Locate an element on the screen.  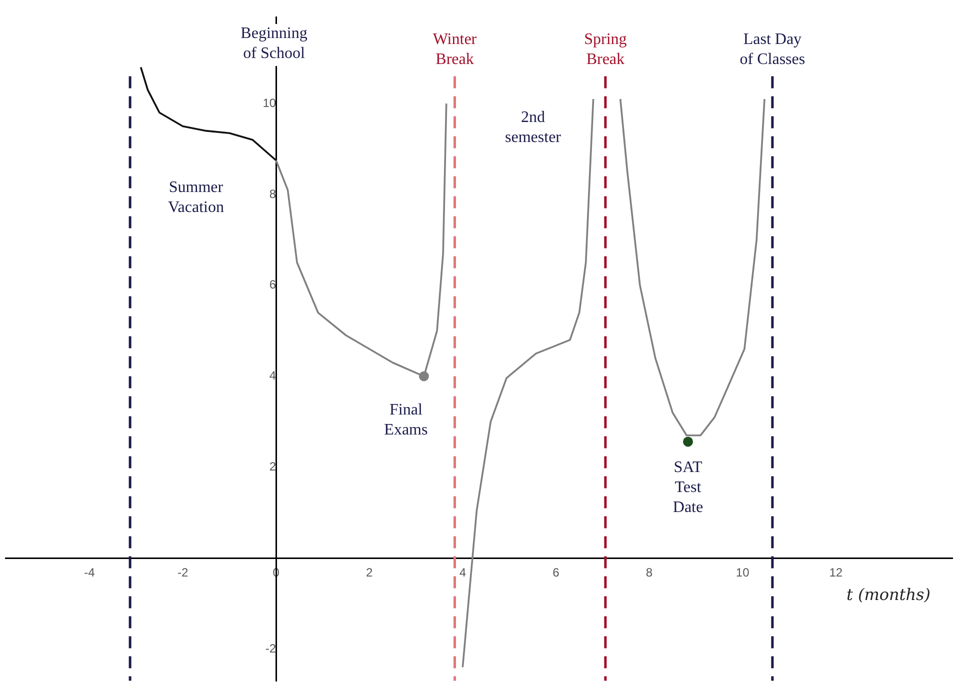
x-axis-title: t (months) is located at coordinates (888, 594).